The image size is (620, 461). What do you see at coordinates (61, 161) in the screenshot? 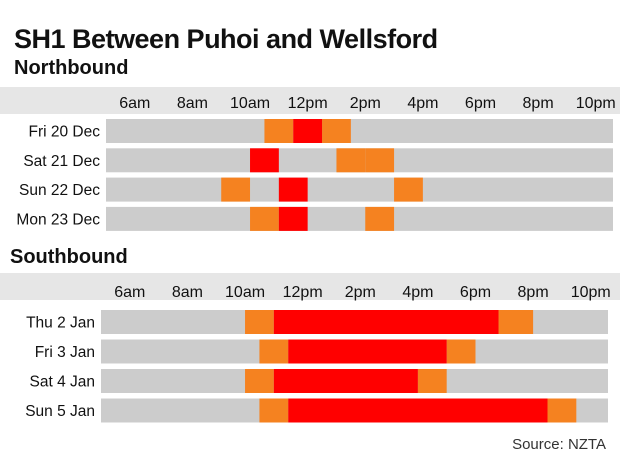
I see `row-label: Sat 21 Dec` at bounding box center [61, 161].